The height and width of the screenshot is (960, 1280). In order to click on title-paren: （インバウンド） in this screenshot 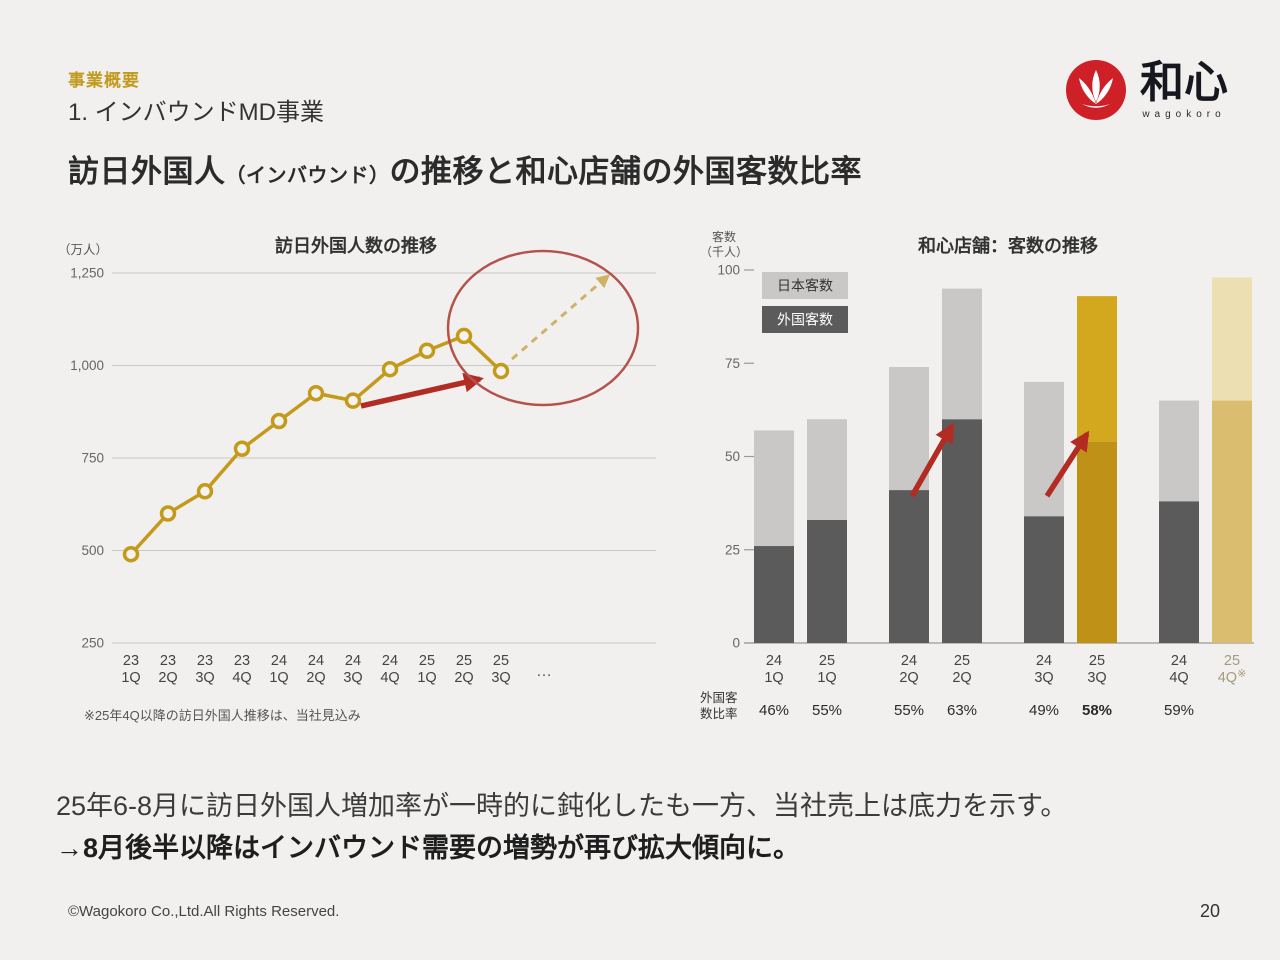, I will do `click(307, 176)`.